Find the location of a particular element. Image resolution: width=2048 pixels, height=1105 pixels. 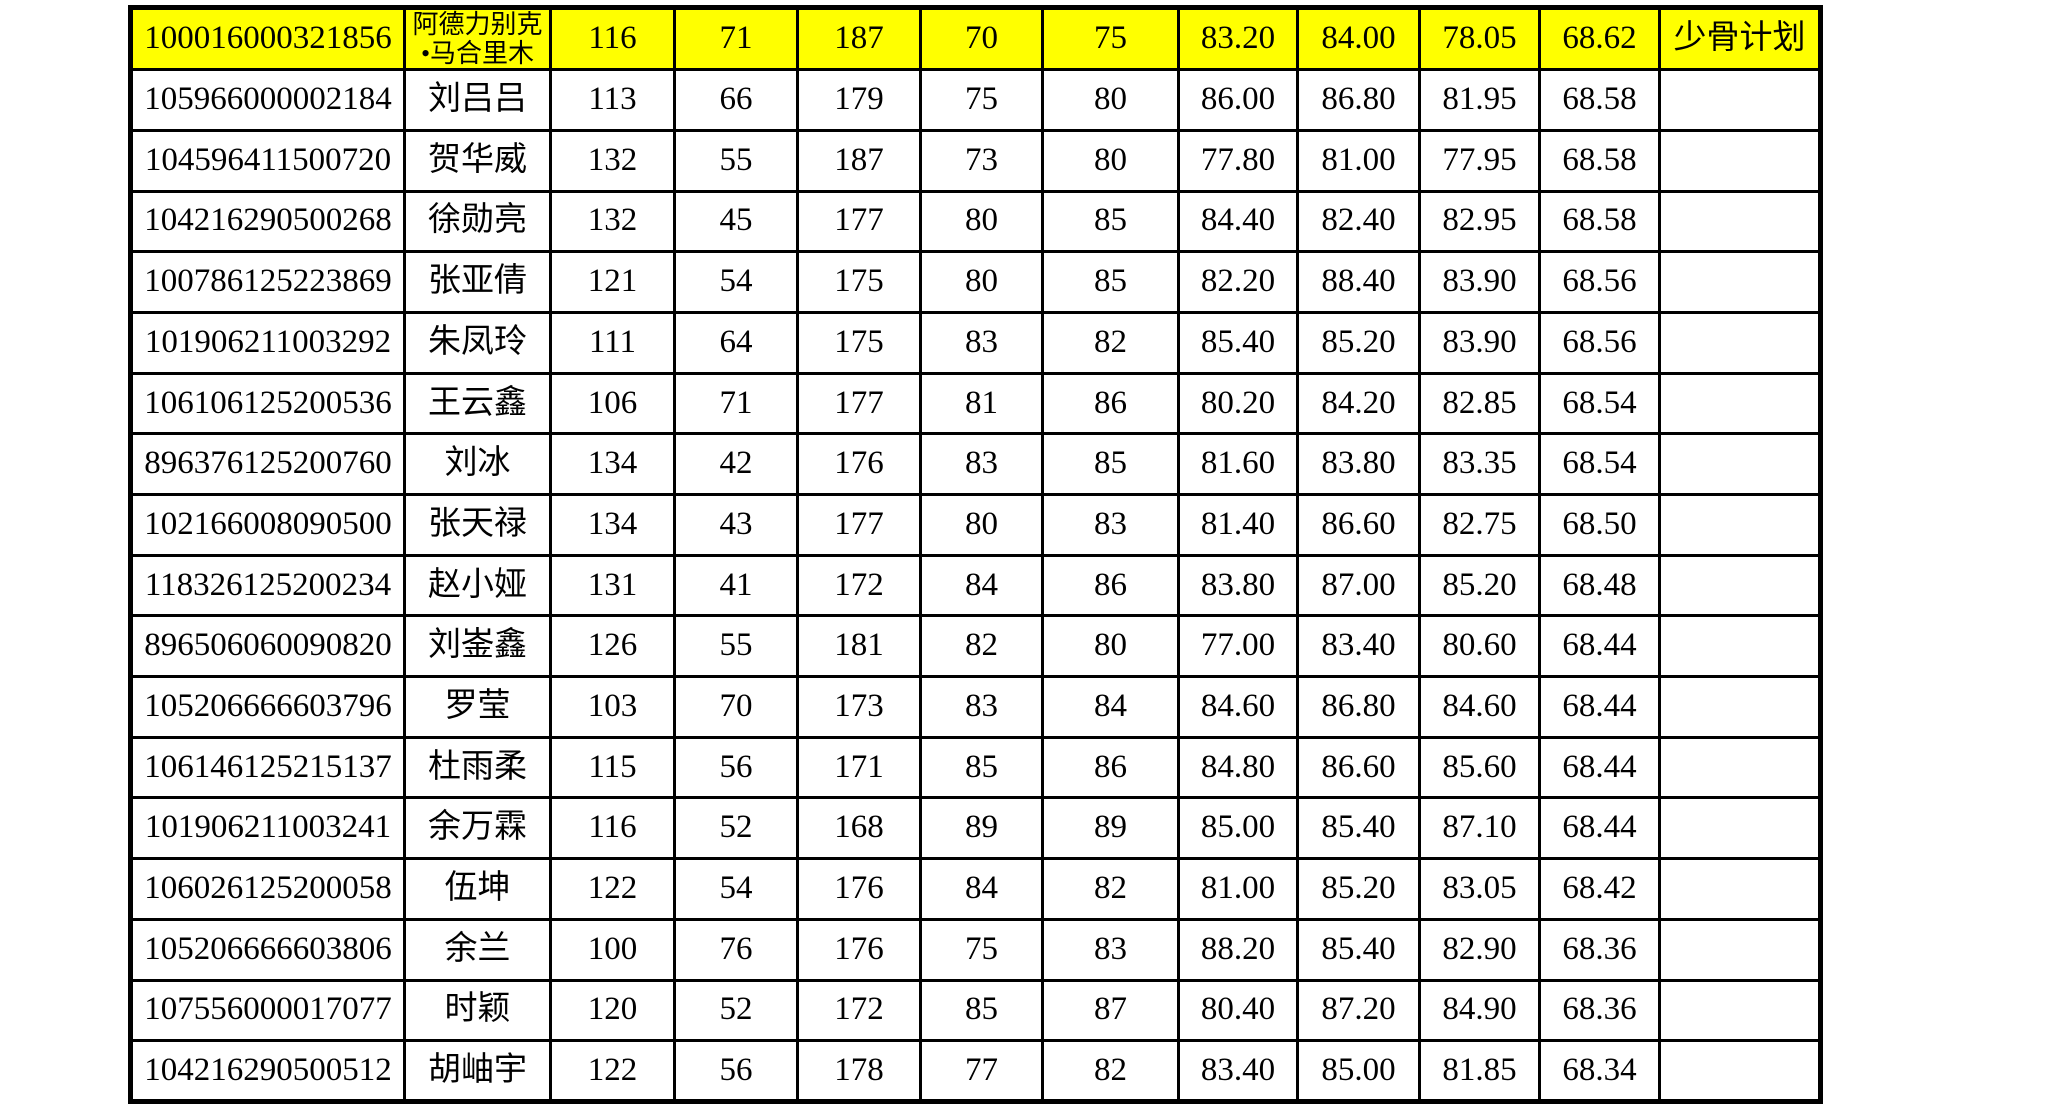

name-cell: 余兰 is located at coordinates (477, 949).